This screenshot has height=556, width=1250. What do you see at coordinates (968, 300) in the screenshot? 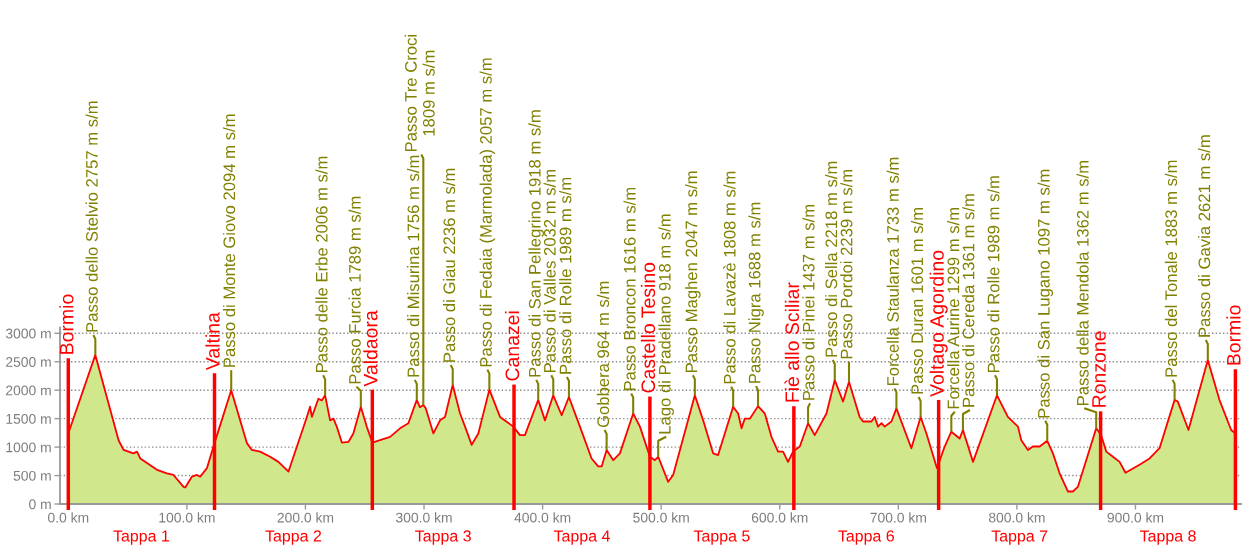
I see `annotation: Passo di Cereda 1361 m s/m` at bounding box center [968, 300].